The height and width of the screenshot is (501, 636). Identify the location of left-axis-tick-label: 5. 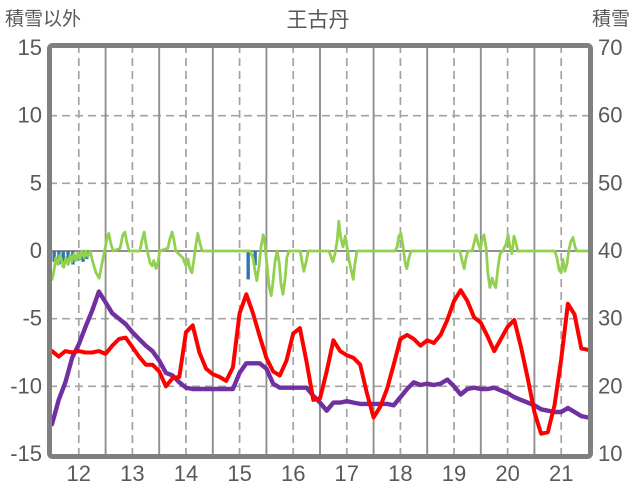
(36, 182).